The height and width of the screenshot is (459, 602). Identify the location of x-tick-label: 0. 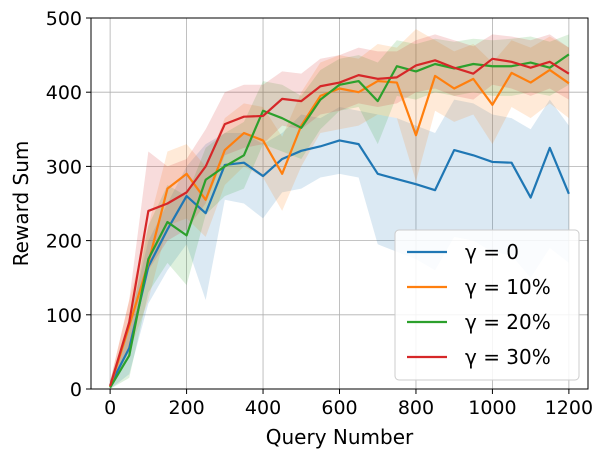
(110, 408).